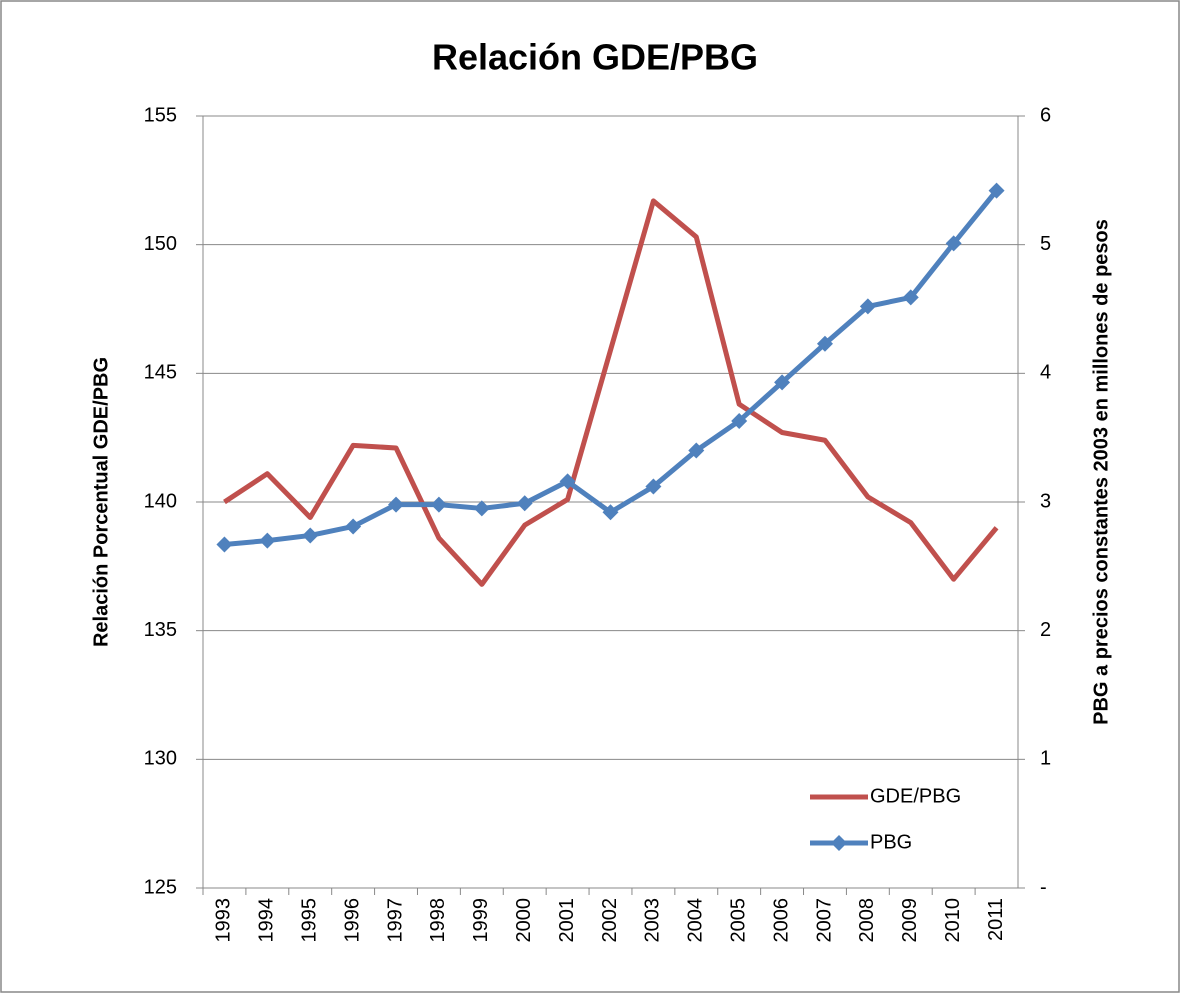 Image resolution: width=1180 pixels, height=993 pixels. What do you see at coordinates (438, 920) in the screenshot?
I see `x-tick-label: 1998` at bounding box center [438, 920].